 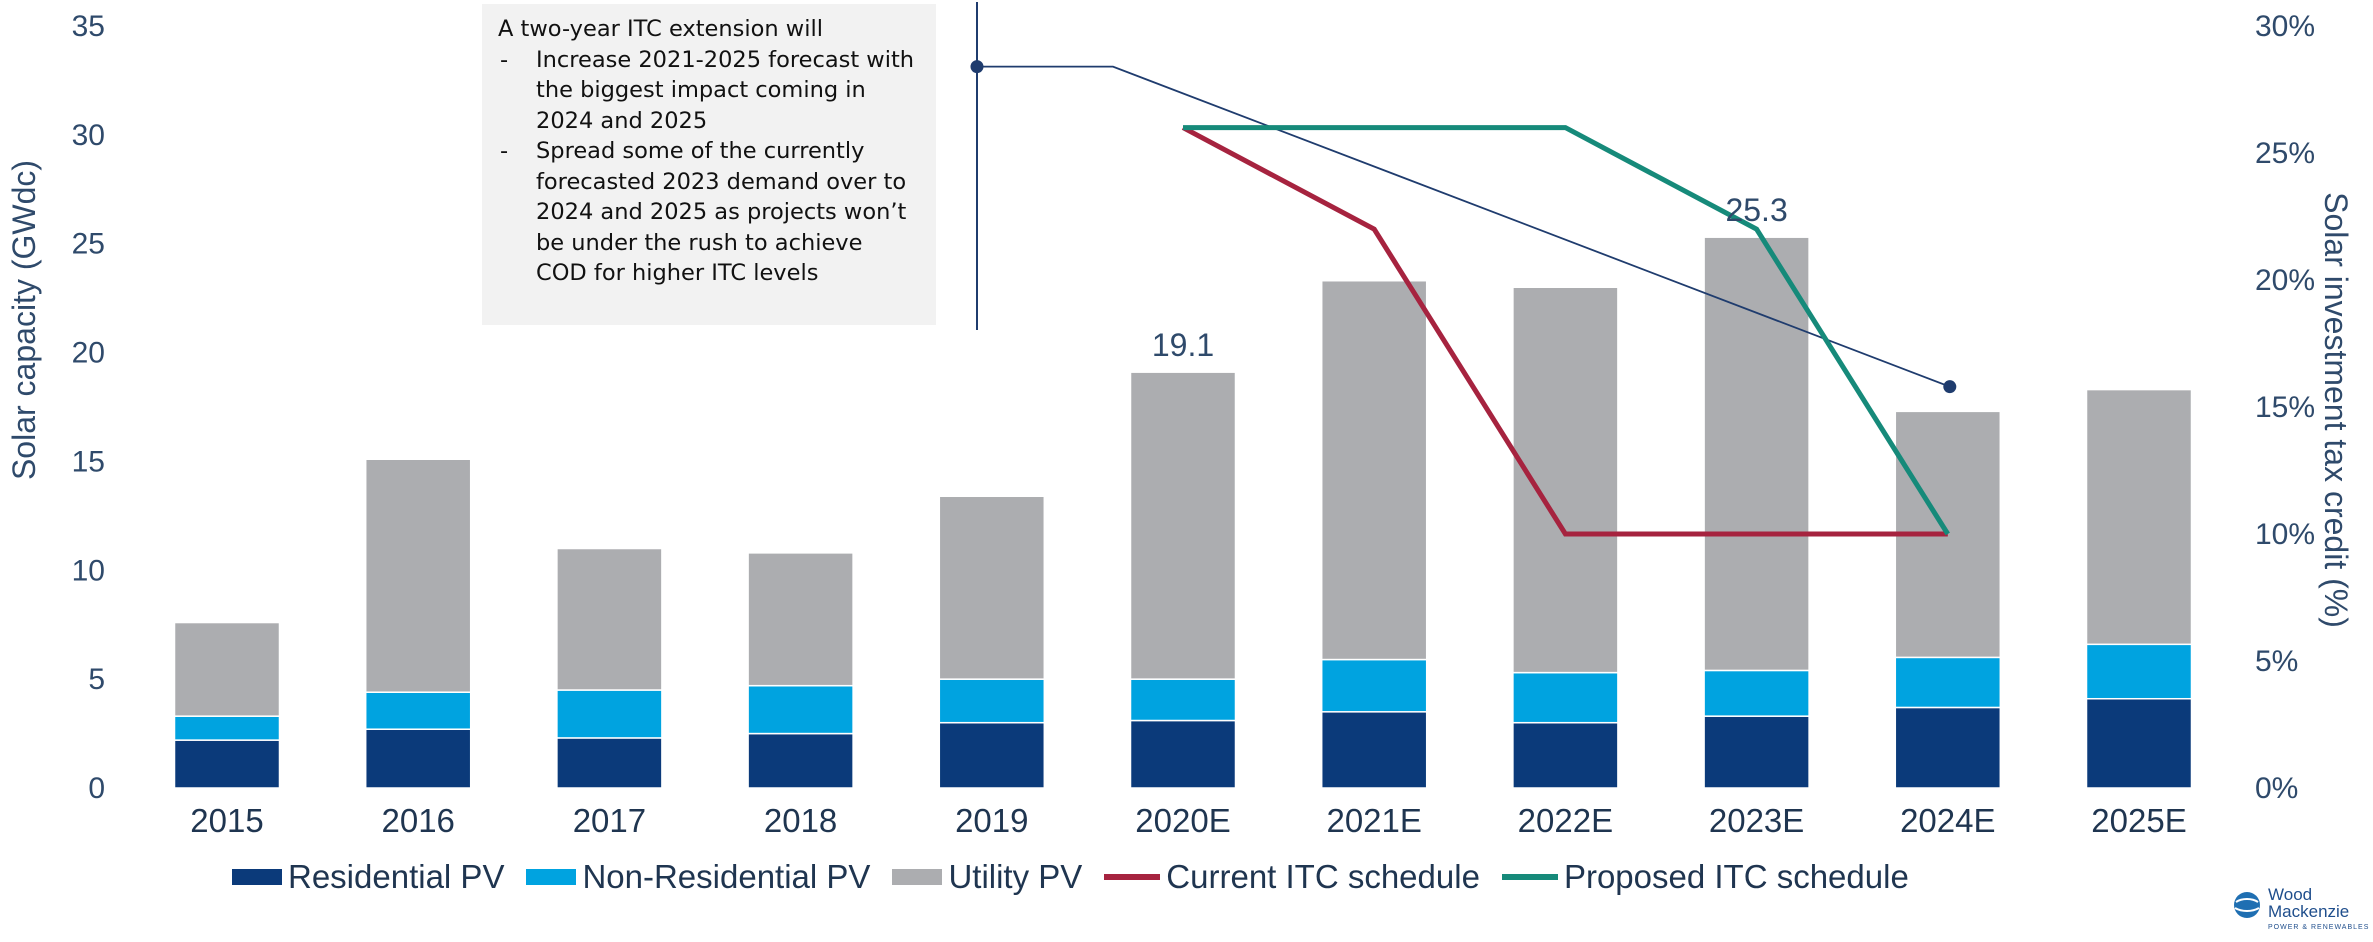 What do you see at coordinates (2285, 280) in the screenshot?
I see `y2-tick-label: 20%` at bounding box center [2285, 280].